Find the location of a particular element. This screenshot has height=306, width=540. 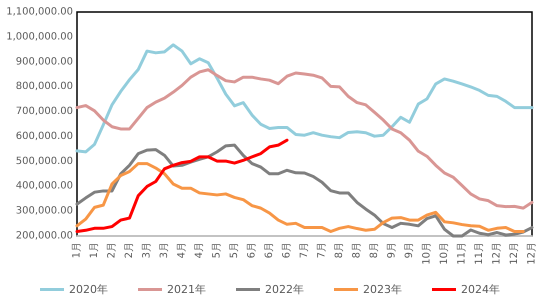

legend-label: 2021年 is located at coordinates (186, 289).